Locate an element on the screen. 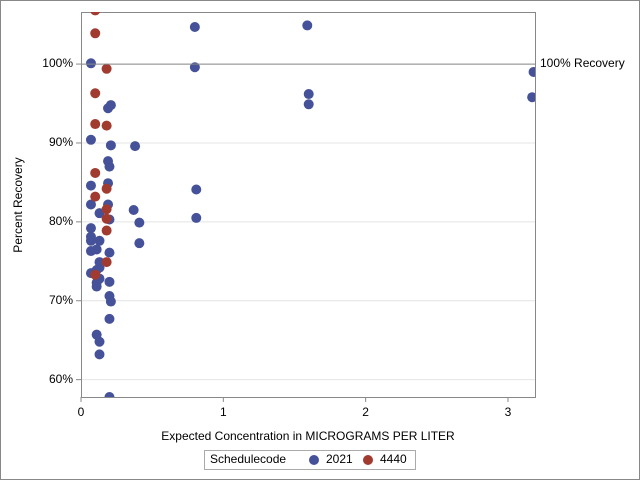 Image resolution: width=640 pixels, height=480 pixels. legend-title: Schedulecode is located at coordinates (248, 459).